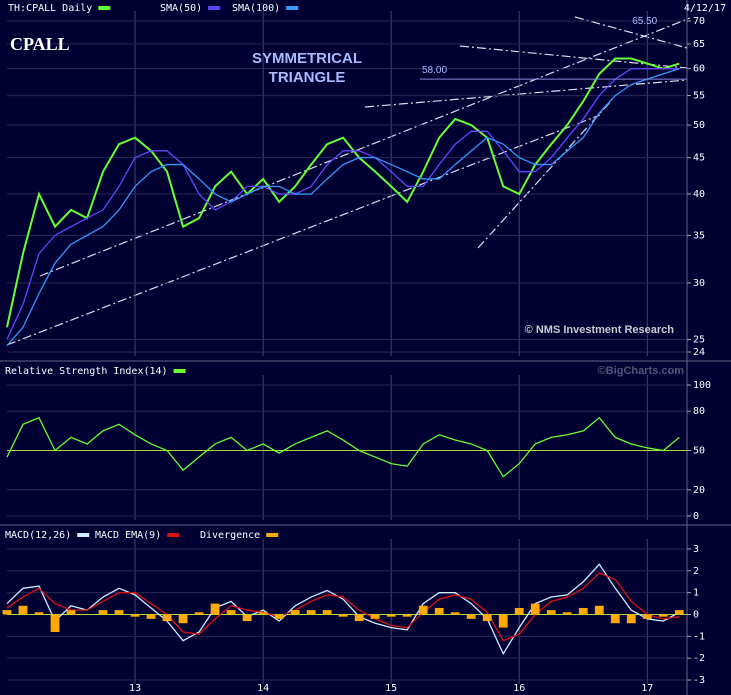 Image resolution: width=731 pixels, height=695 pixels. Describe the element at coordinates (519, 688) in the screenshot. I see `x-tick-label: 16` at that location.